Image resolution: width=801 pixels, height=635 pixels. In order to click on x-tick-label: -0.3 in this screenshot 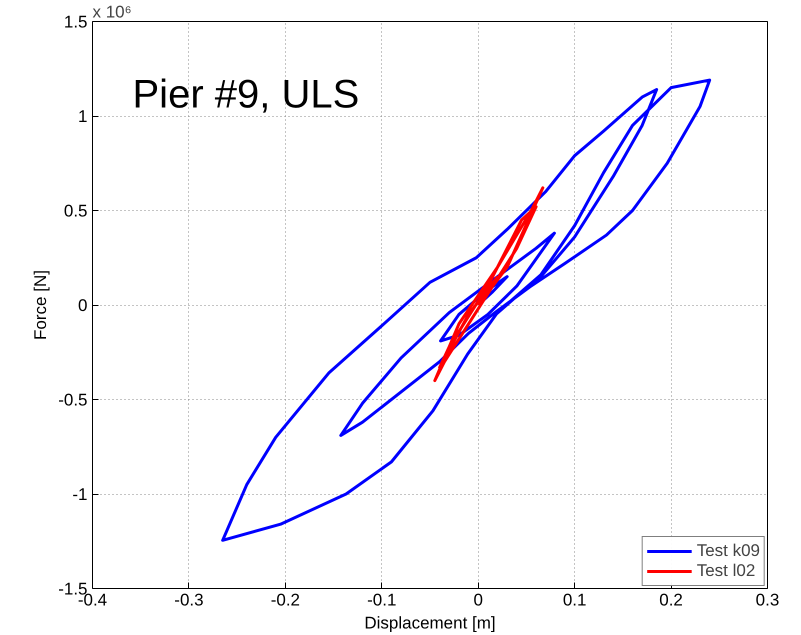, I will do `click(189, 600)`.